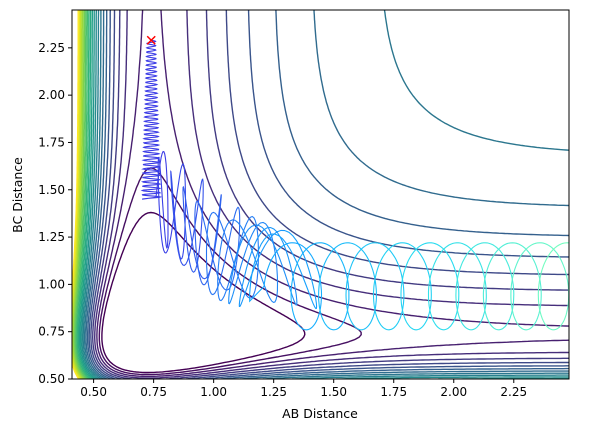 The width and height of the screenshot is (590, 430). Describe the element at coordinates (51, 284) in the screenshot. I see `y-tick-label: 1.00` at that location.